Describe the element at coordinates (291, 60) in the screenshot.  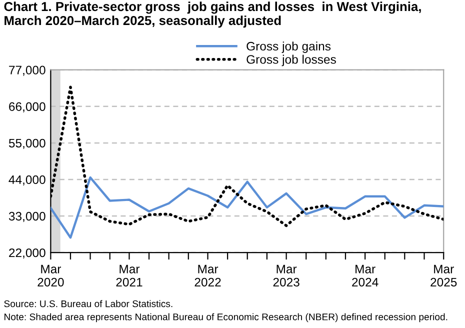
I see `legend-label: Gross job losses` at that location.